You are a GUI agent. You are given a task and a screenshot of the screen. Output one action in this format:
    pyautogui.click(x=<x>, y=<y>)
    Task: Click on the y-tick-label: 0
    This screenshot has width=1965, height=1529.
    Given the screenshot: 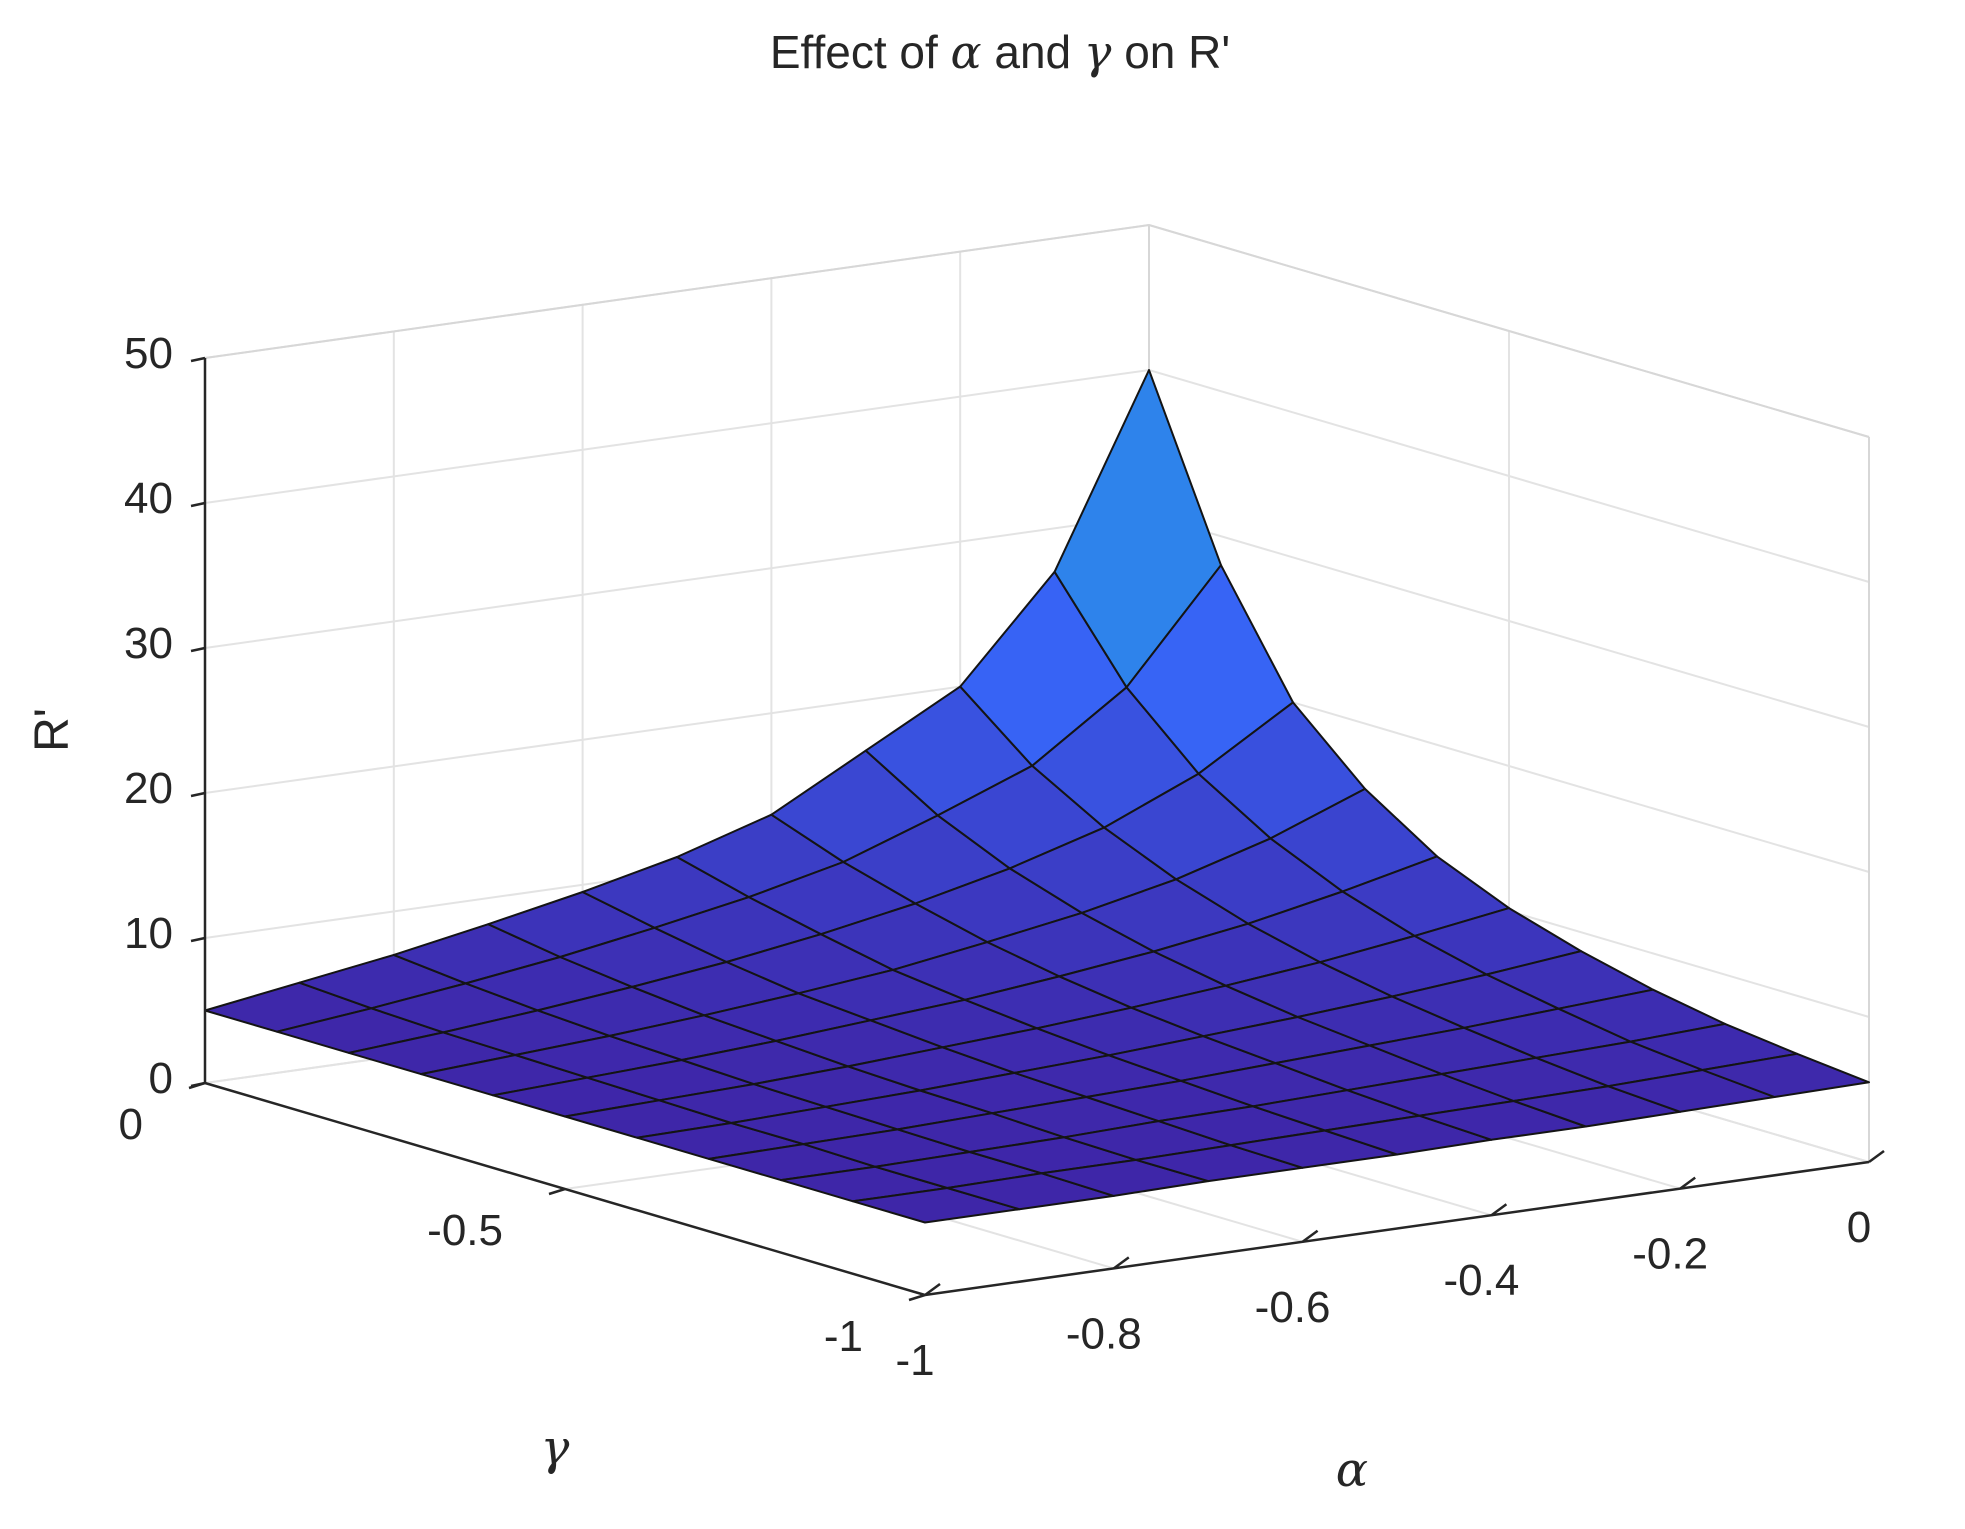 What is the action you would take?
    pyautogui.click(x=131, y=1124)
    